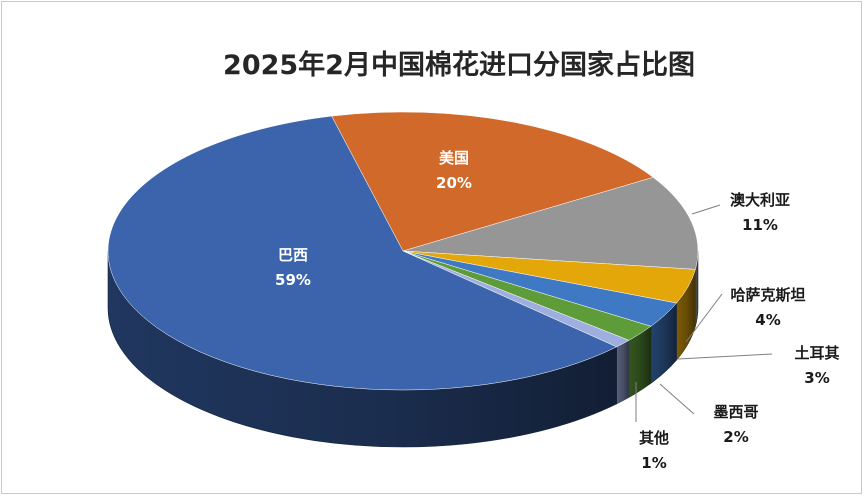 The height and width of the screenshot is (497, 865). I want to click on slice-2-wedge, so click(550, 223).